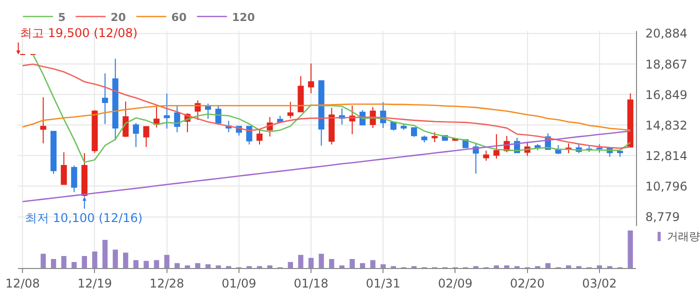 This screenshot has height=289, width=700. I want to click on x-tick-label: 01/09, so click(239, 282).